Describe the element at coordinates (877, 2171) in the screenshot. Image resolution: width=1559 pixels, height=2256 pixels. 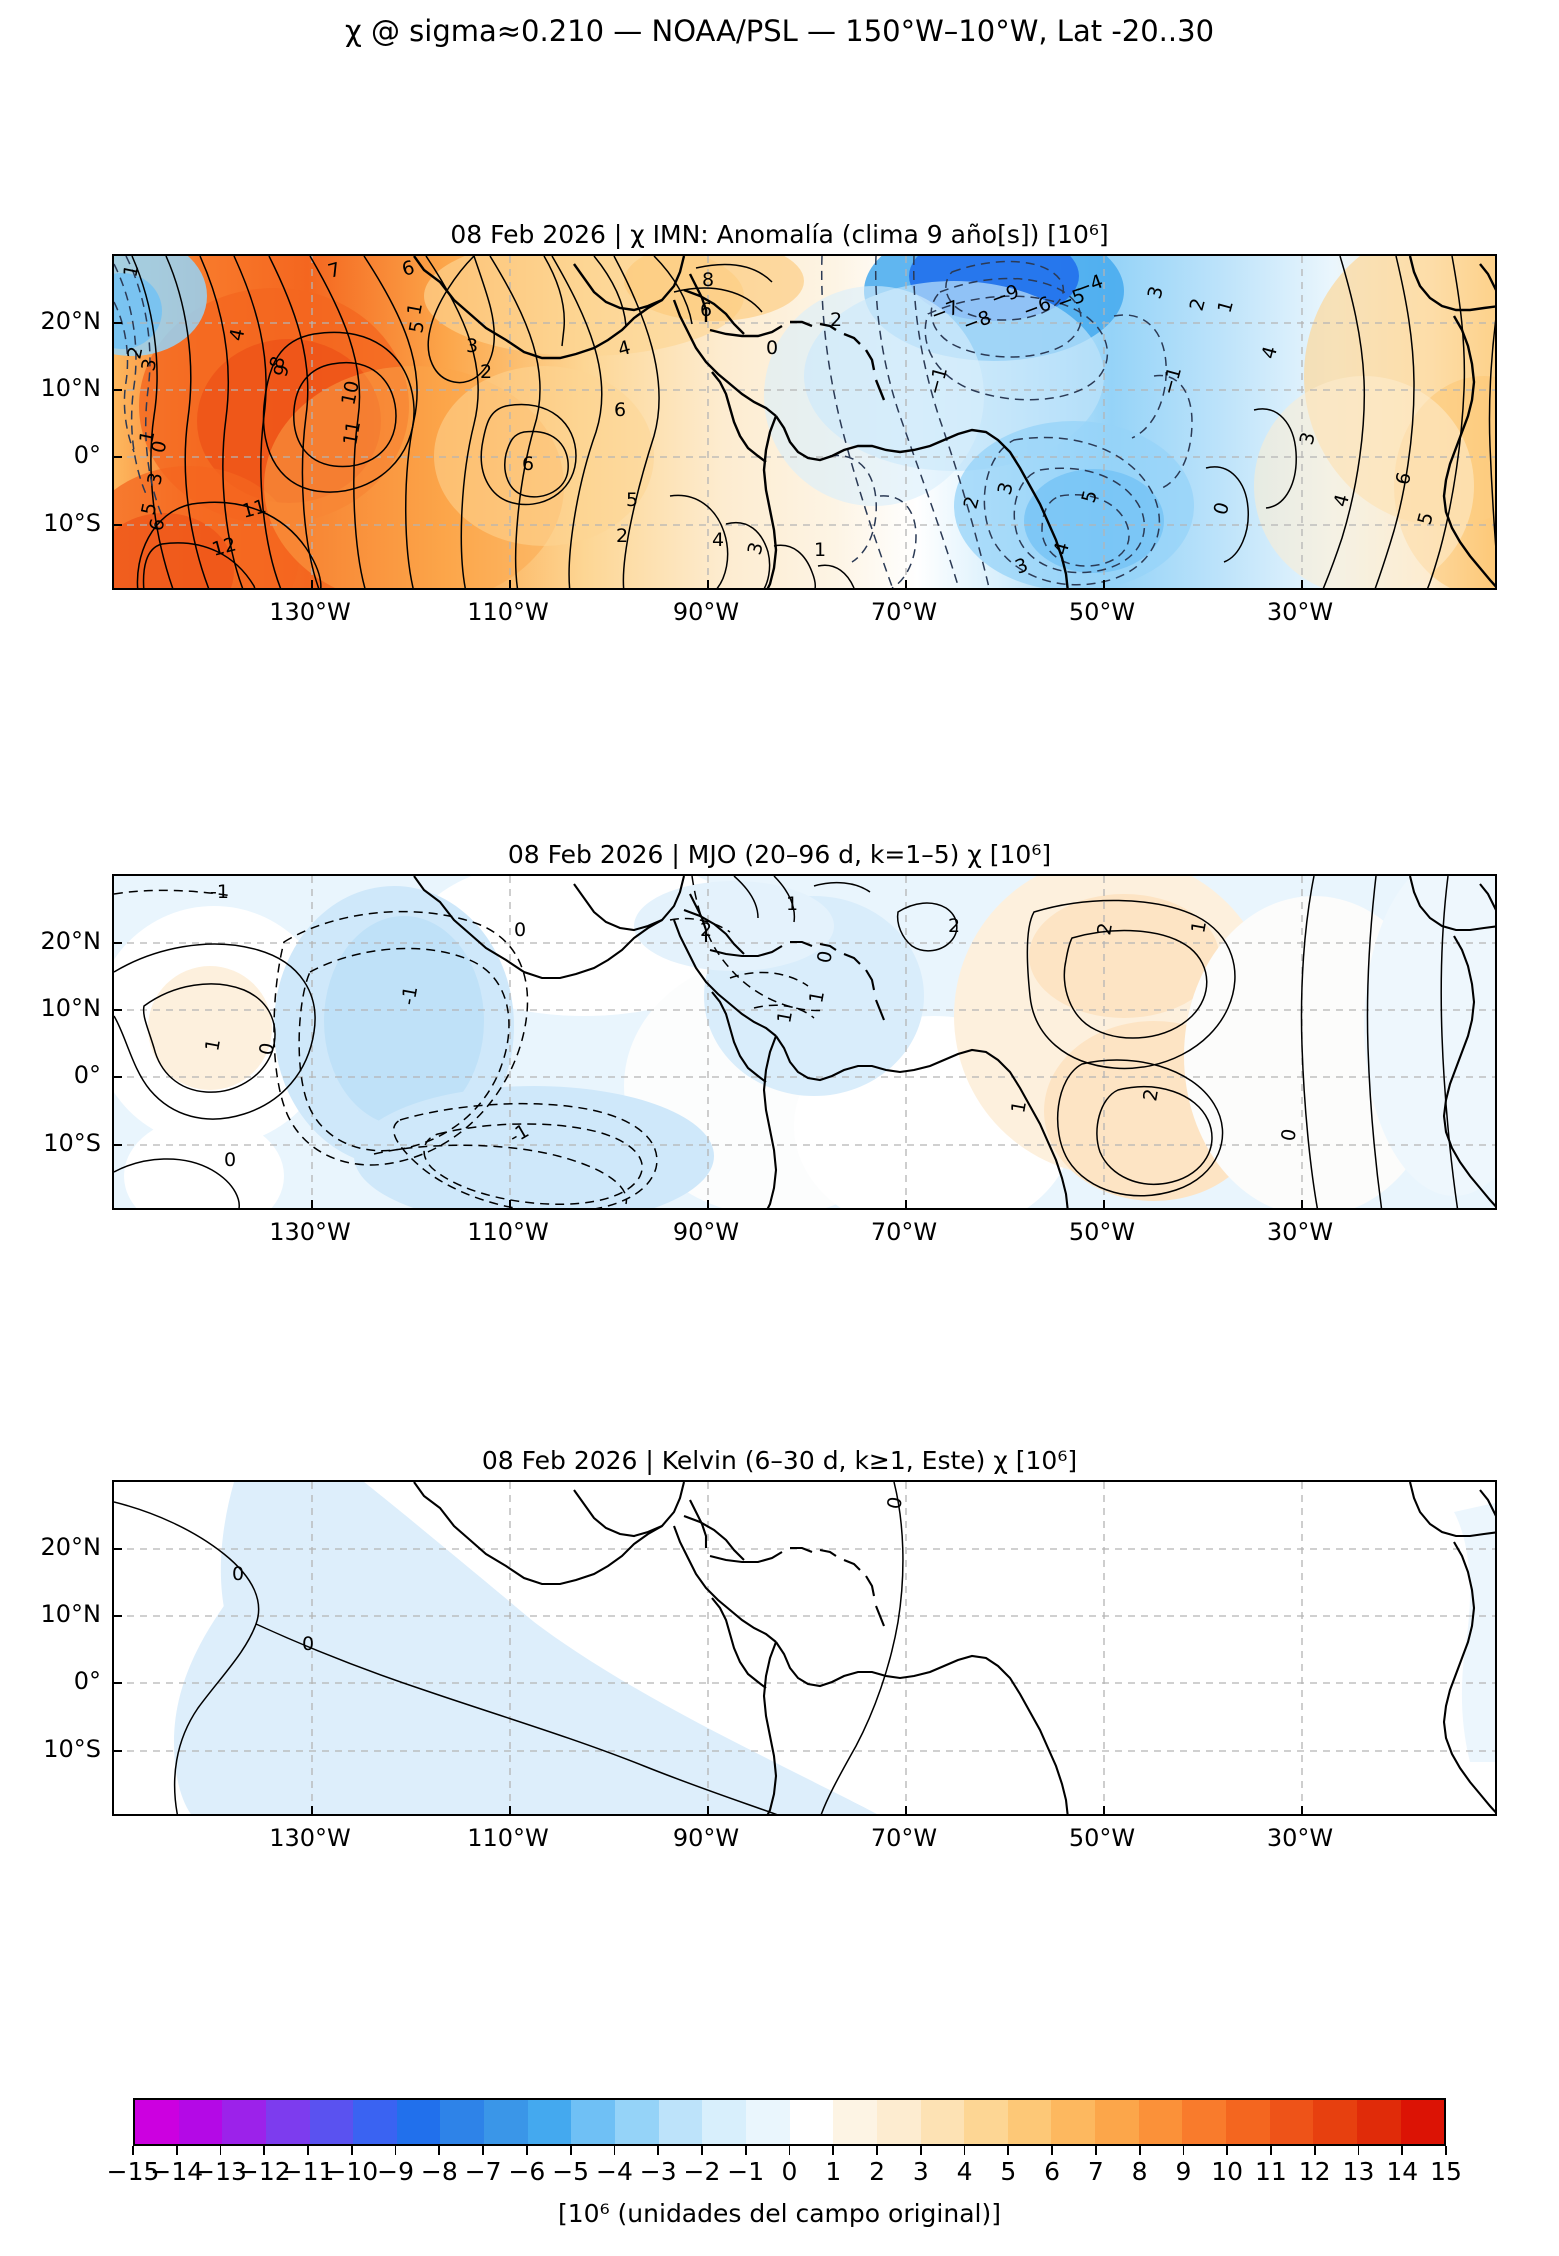
I see `colorbar-ticklabel: 2` at that location.